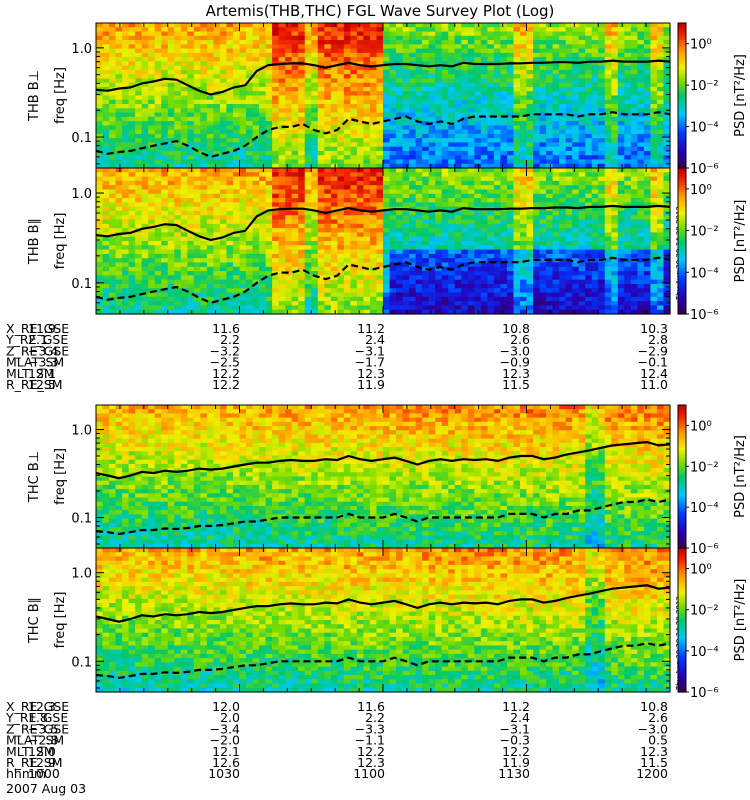  I want to click on colorbar-tick-label: 10⁻⁶, so click(704, 169).